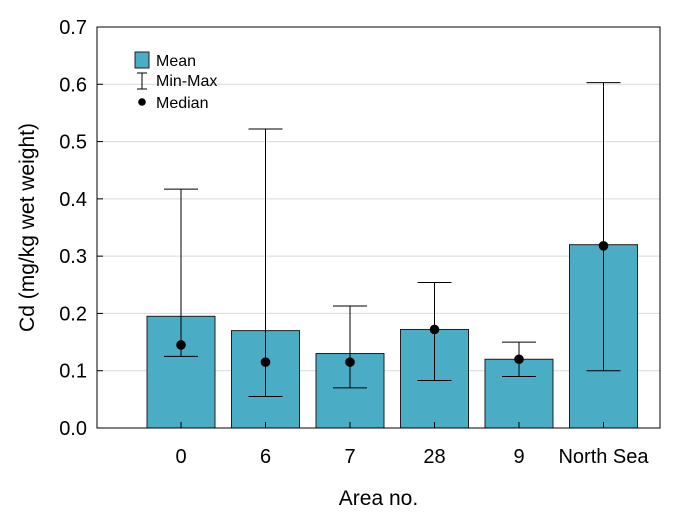 This screenshot has height=521, width=697. I want to click on y-axis-ticks: 0.0 0.1 0.2 0.3 0.4 0.5 0.6 0.7, so click(81, 228).